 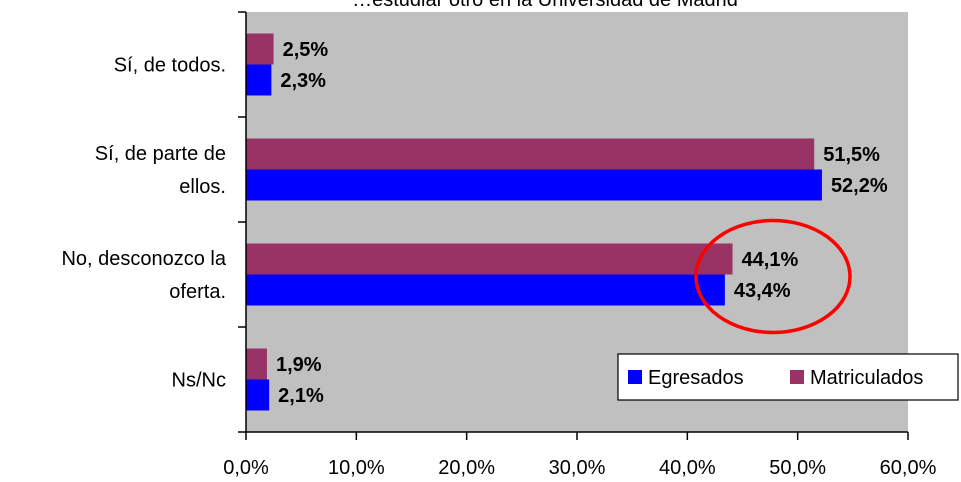 I want to click on x-tick-label: 30,0%, so click(x=577, y=468).